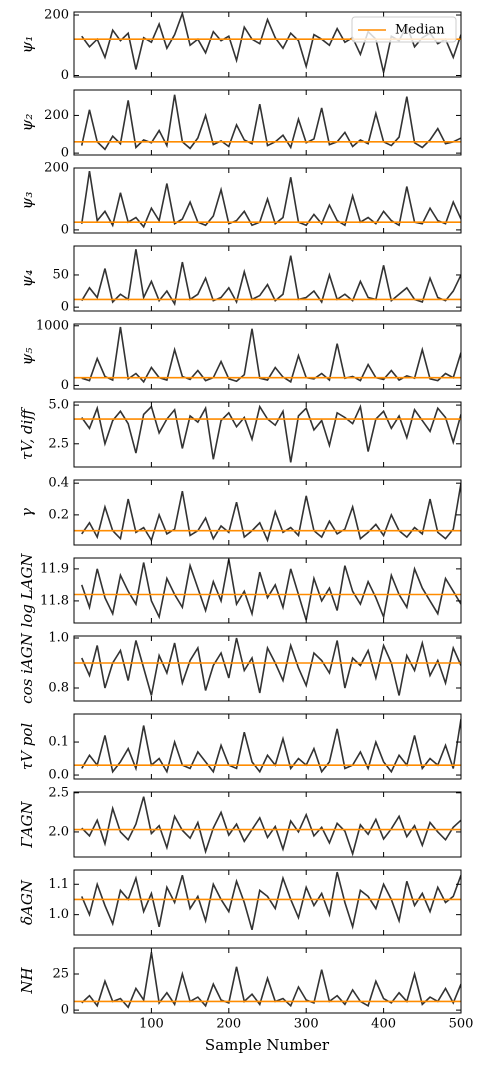 The width and height of the screenshot is (485, 1065). Describe the element at coordinates (27, 980) in the screenshot. I see `y-axis-label: NH` at that location.